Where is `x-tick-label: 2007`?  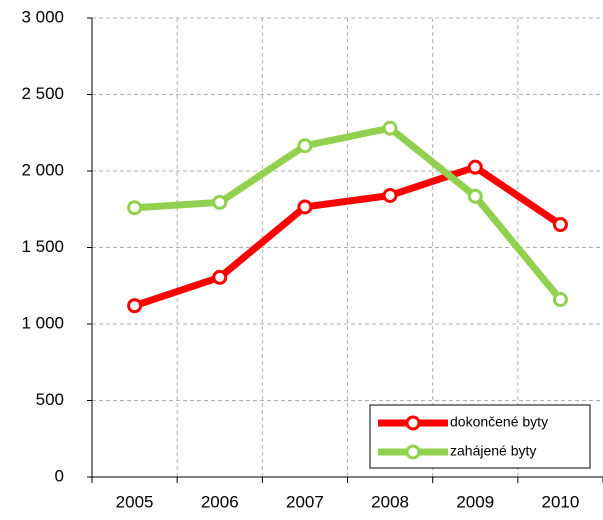
x-tick-label: 2007 is located at coordinates (305, 501).